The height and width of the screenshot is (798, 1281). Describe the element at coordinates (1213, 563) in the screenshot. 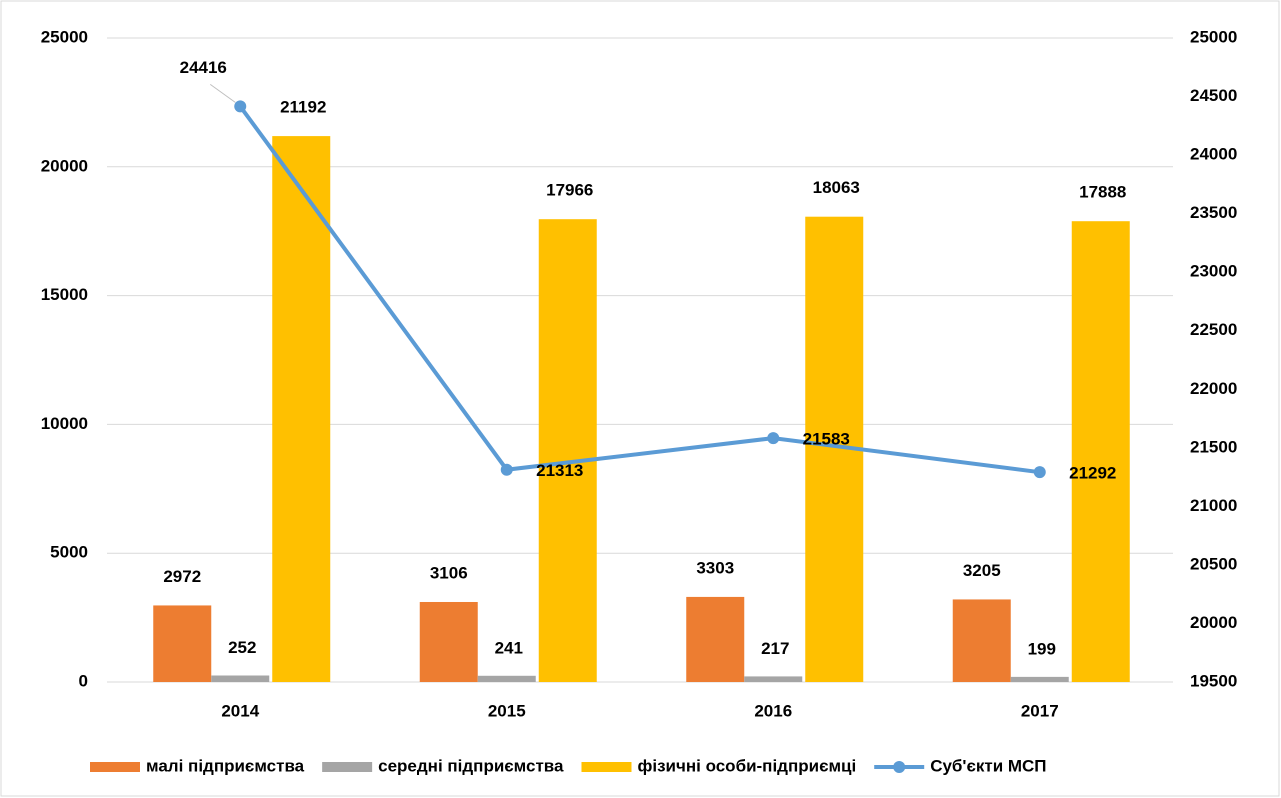

I see `y2-tick-label: 20500` at that location.